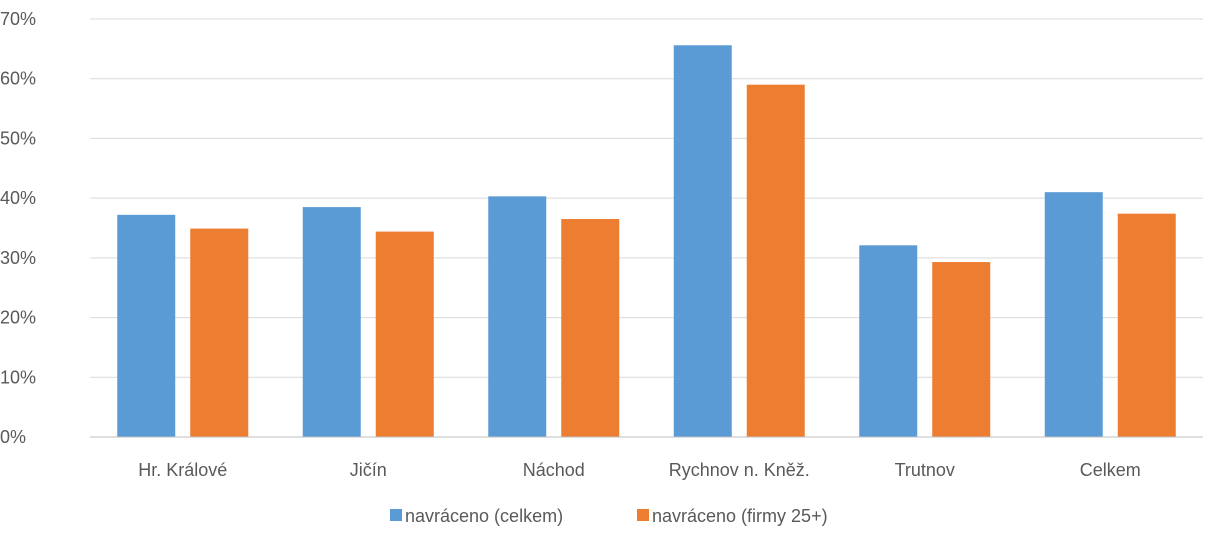  I want to click on y-tick-label: 0%, so click(13, 437).